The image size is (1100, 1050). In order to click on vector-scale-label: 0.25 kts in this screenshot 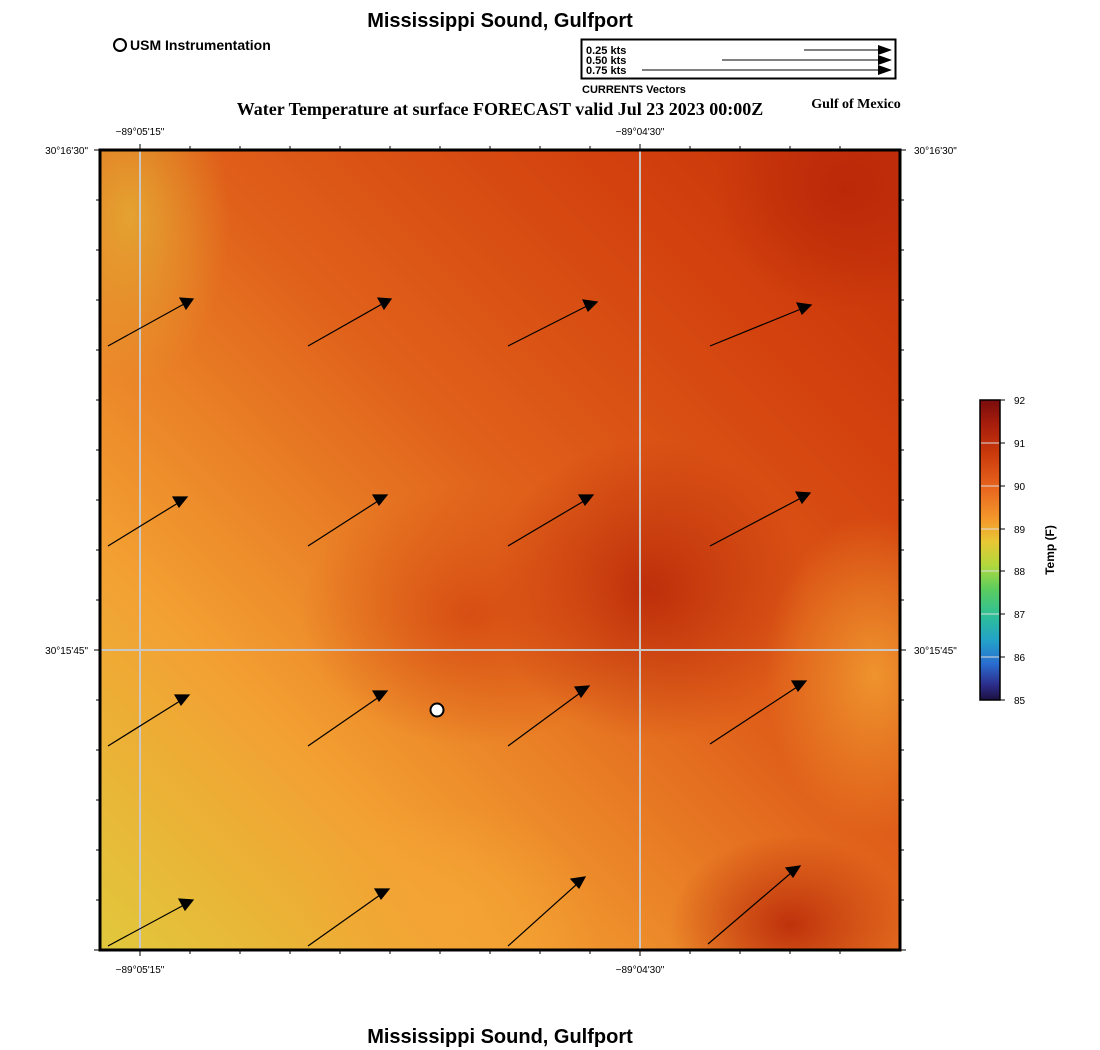, I will do `click(606, 51)`.